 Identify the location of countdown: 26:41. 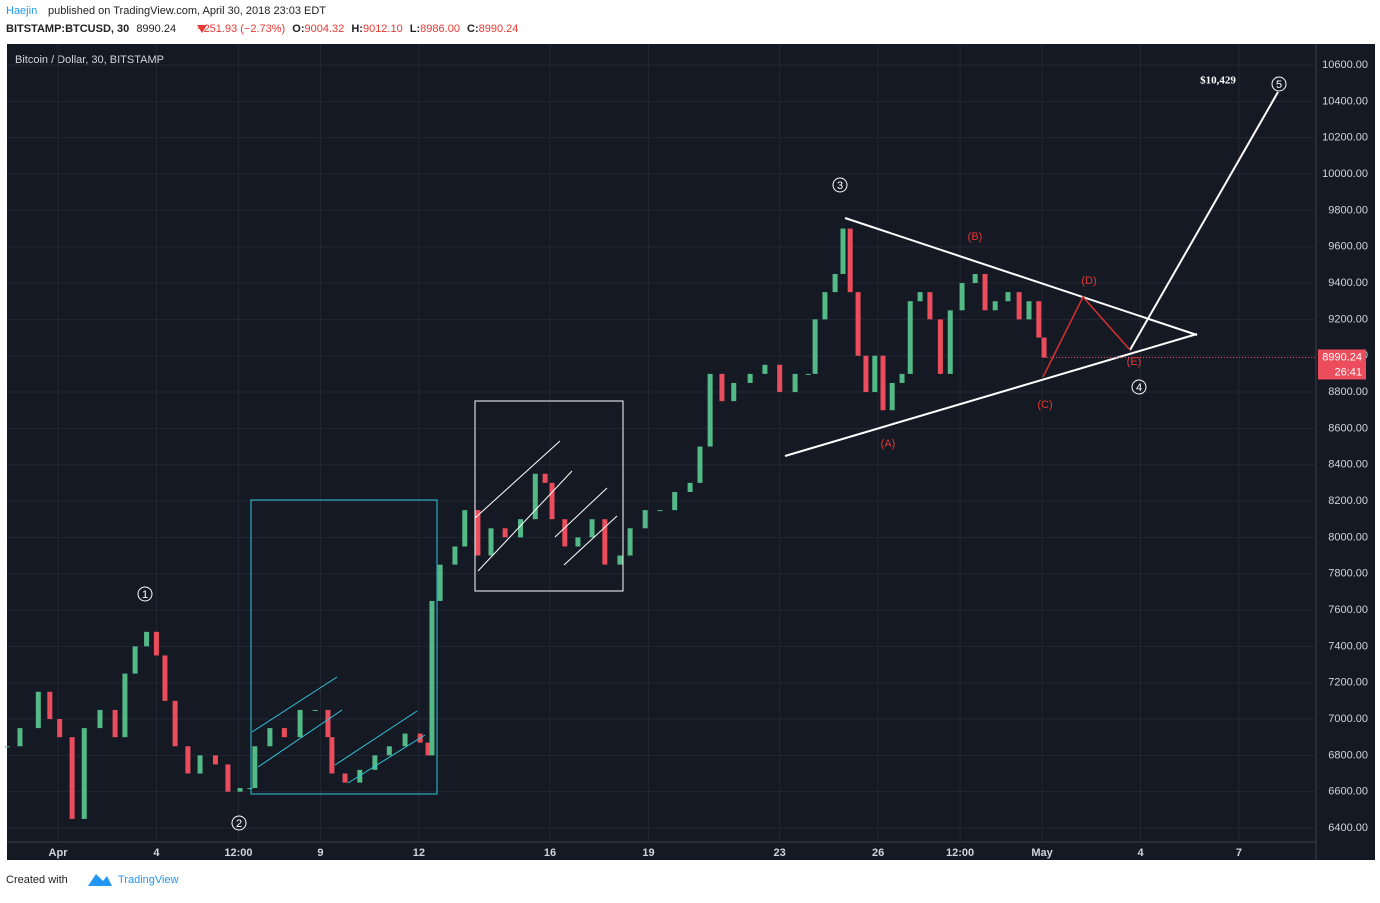
(1348, 372).